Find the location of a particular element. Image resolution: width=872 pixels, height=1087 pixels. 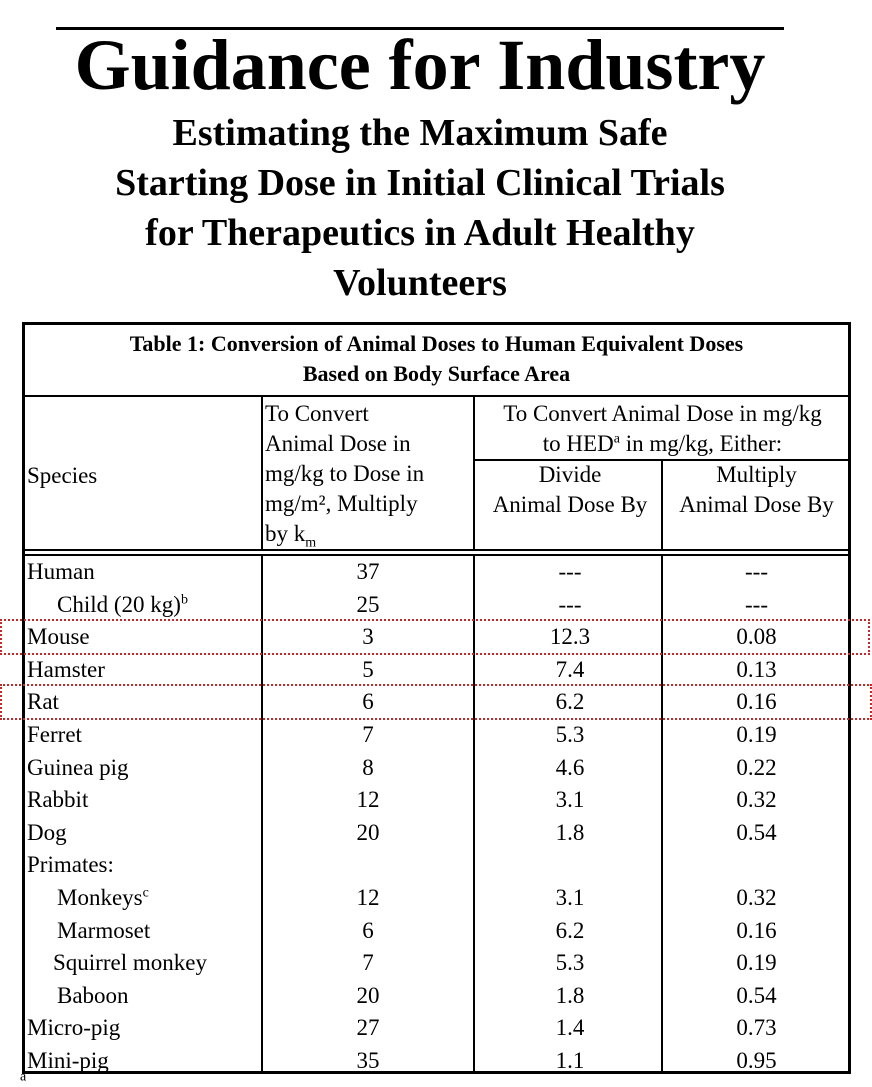

page-title: Guidance for Industry is located at coordinates (420, 65).